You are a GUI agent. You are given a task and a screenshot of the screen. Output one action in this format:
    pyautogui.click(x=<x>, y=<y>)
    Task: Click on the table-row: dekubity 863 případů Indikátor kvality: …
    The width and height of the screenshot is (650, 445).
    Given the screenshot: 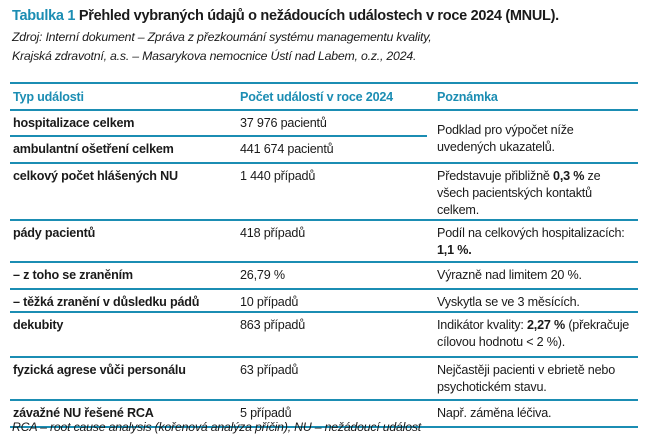 What is the action you would take?
    pyautogui.click(x=324, y=335)
    